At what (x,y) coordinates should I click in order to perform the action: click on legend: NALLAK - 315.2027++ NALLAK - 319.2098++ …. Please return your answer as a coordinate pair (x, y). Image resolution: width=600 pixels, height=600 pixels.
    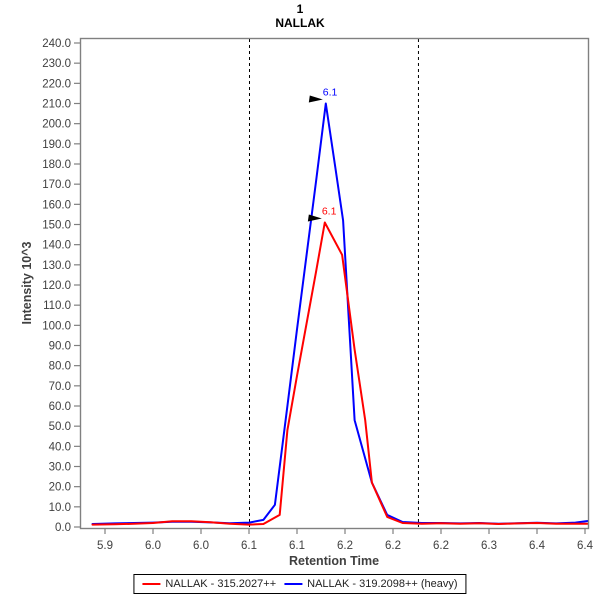
    Looking at the image, I should click on (300, 584).